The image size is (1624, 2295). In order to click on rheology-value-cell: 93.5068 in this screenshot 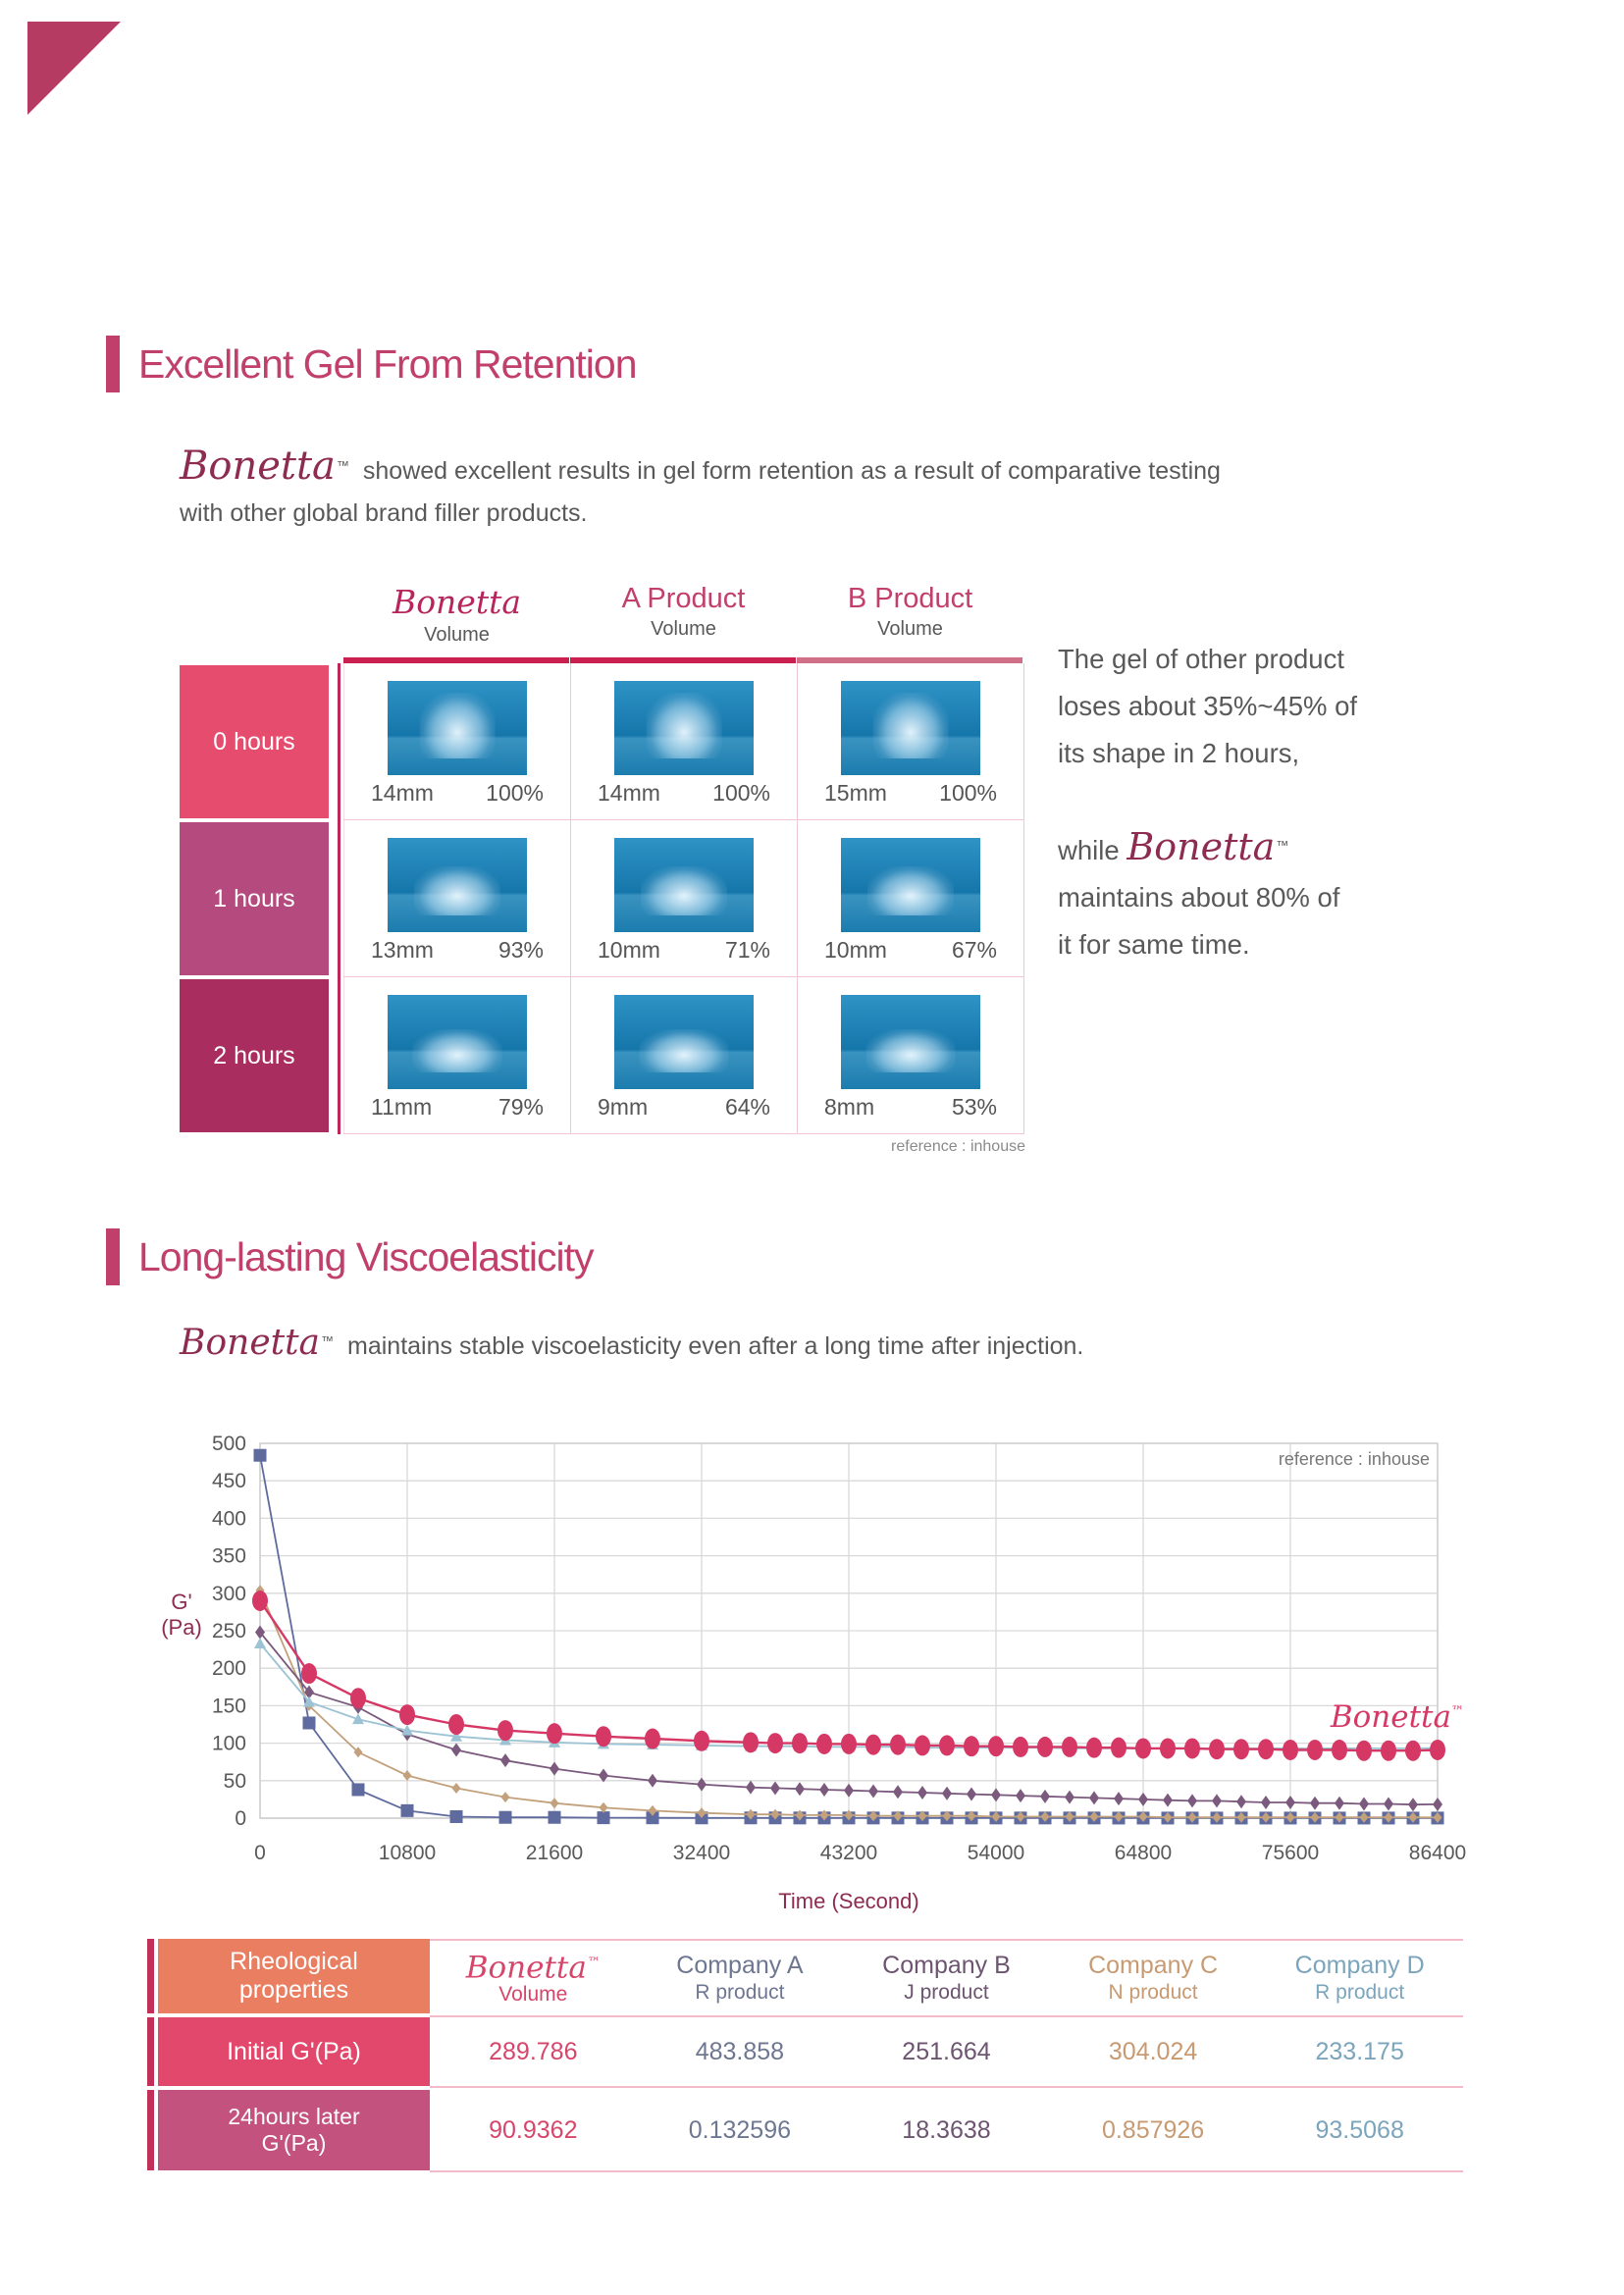, I will do `click(1359, 2131)`.